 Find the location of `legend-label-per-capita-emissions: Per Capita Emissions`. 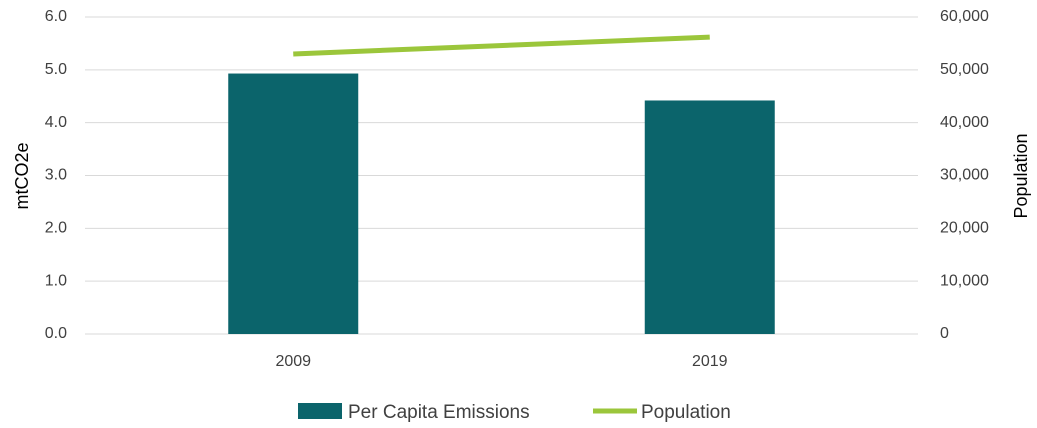

legend-label-per-capita-emissions: Per Capita Emissions is located at coordinates (439, 412).